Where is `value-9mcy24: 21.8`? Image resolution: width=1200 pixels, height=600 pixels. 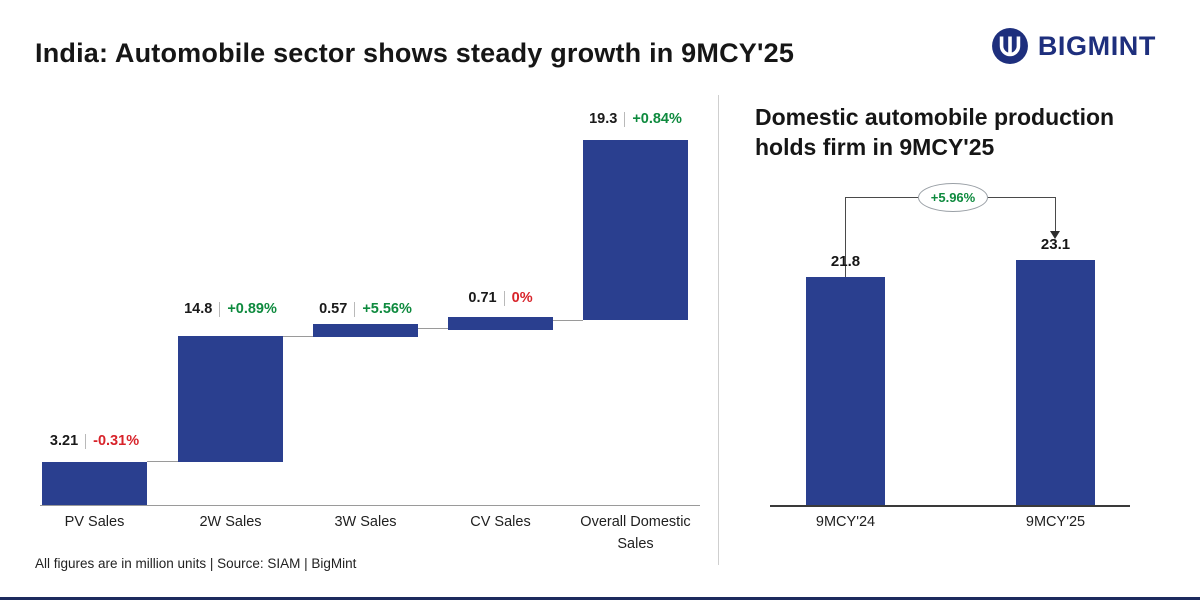 value-9mcy24: 21.8 is located at coordinates (845, 261).